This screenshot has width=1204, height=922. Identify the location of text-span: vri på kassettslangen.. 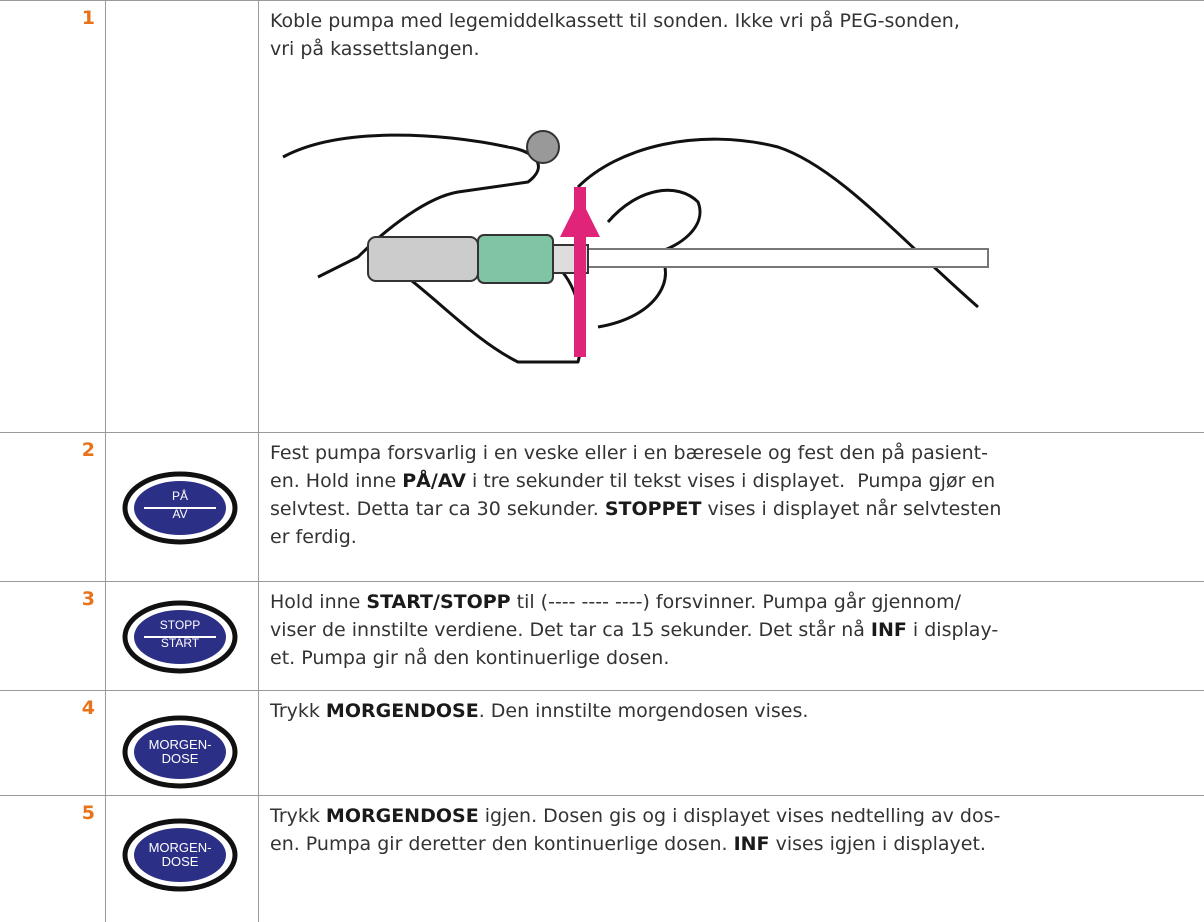
(375, 49).